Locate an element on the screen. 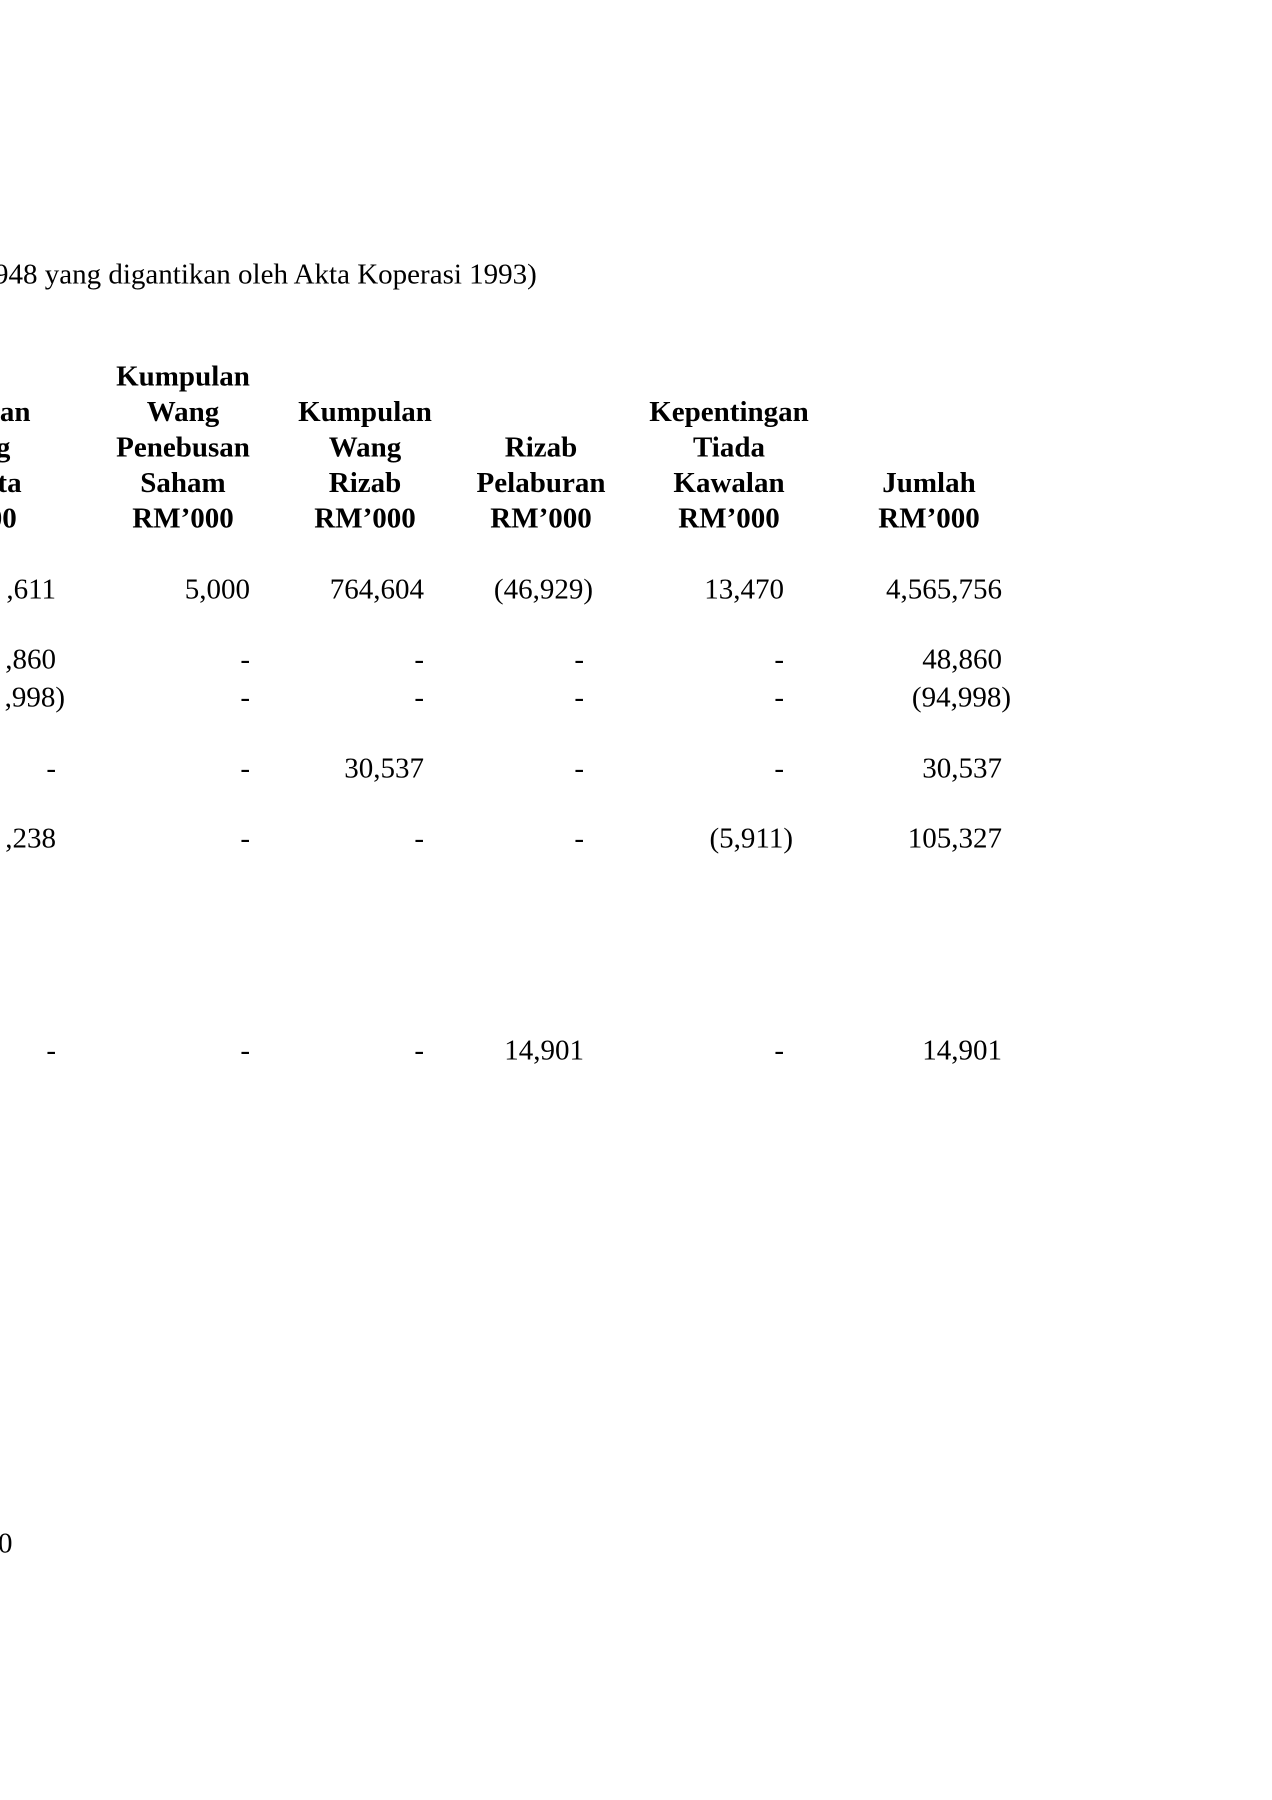 The image size is (1272, 1800). table-cell: (5,911) is located at coordinates (752, 839).